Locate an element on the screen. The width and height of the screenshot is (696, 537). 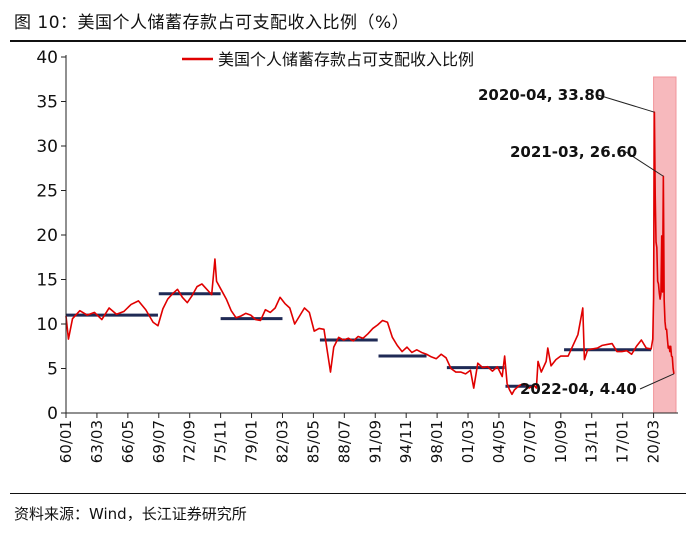
annotation-label: 2020-04, 33.80 is located at coordinates (541, 95).